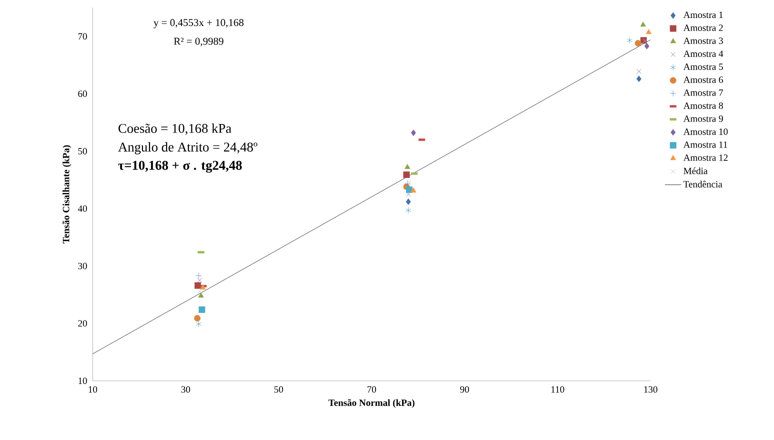  What do you see at coordinates (703, 27) in the screenshot?
I see `legend-label: Amostra 2` at bounding box center [703, 27].